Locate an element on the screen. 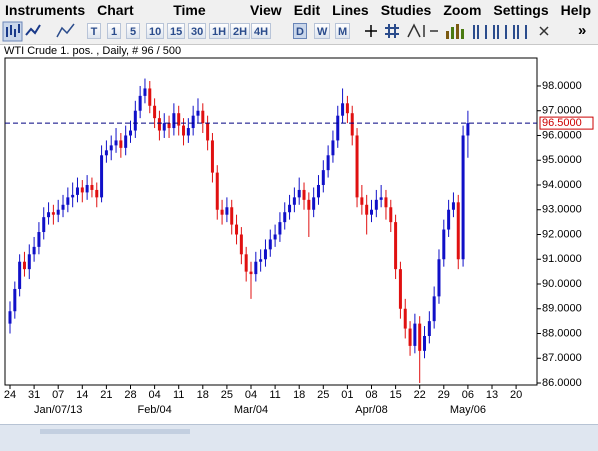 Image resolution: width=598 pixels, height=451 pixels. overflow-button: » is located at coordinates (582, 30).